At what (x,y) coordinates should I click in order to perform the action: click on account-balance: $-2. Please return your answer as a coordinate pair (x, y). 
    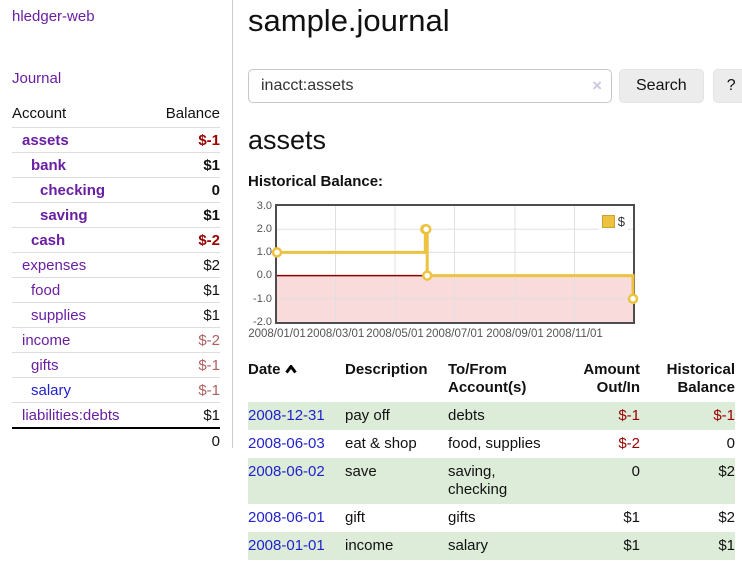
    Looking at the image, I should click on (185, 340).